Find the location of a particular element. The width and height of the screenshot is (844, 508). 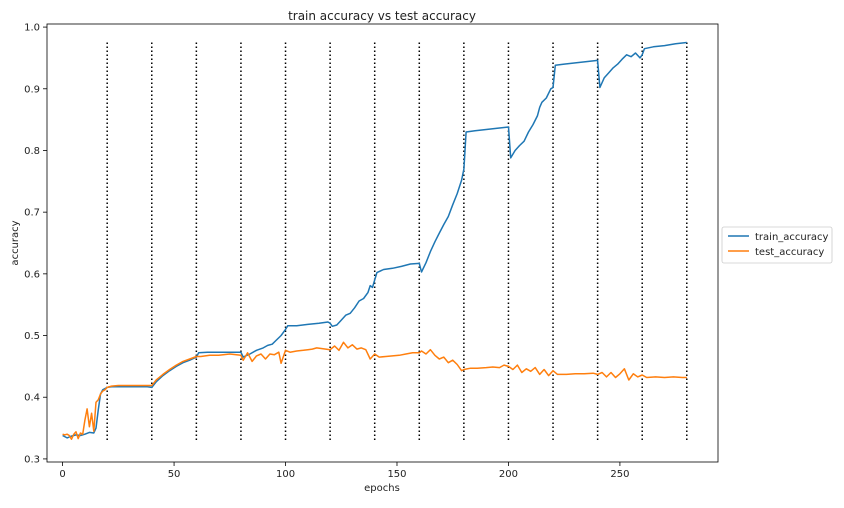

chart-title: train accuracy vs test accuracy is located at coordinates (382, 16).